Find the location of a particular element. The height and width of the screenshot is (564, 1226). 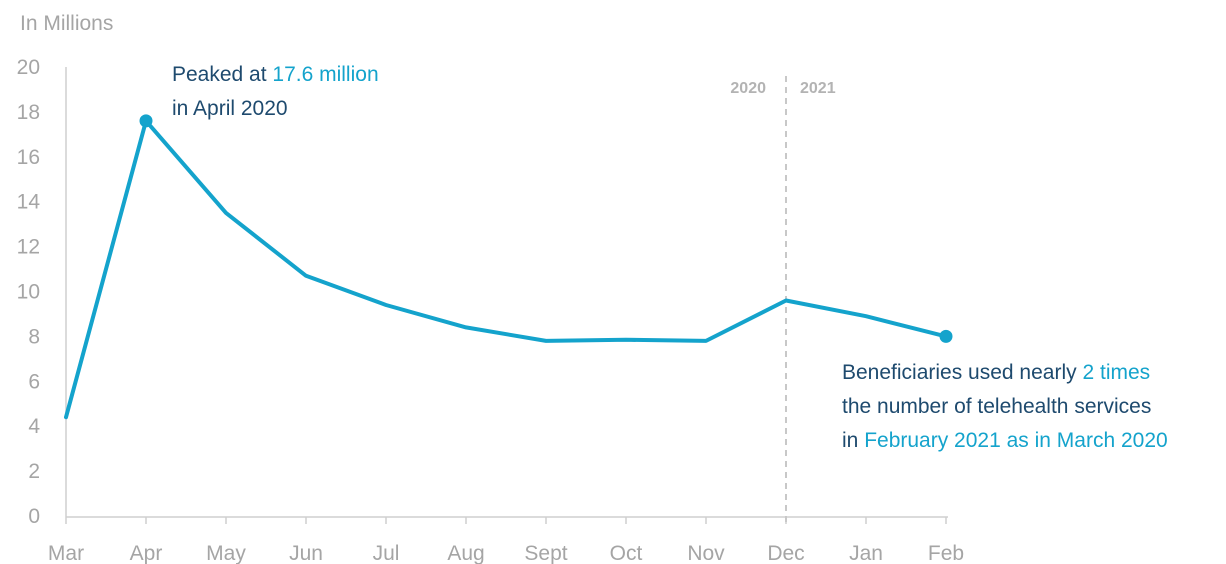

peak-marker is located at coordinates (146, 121).